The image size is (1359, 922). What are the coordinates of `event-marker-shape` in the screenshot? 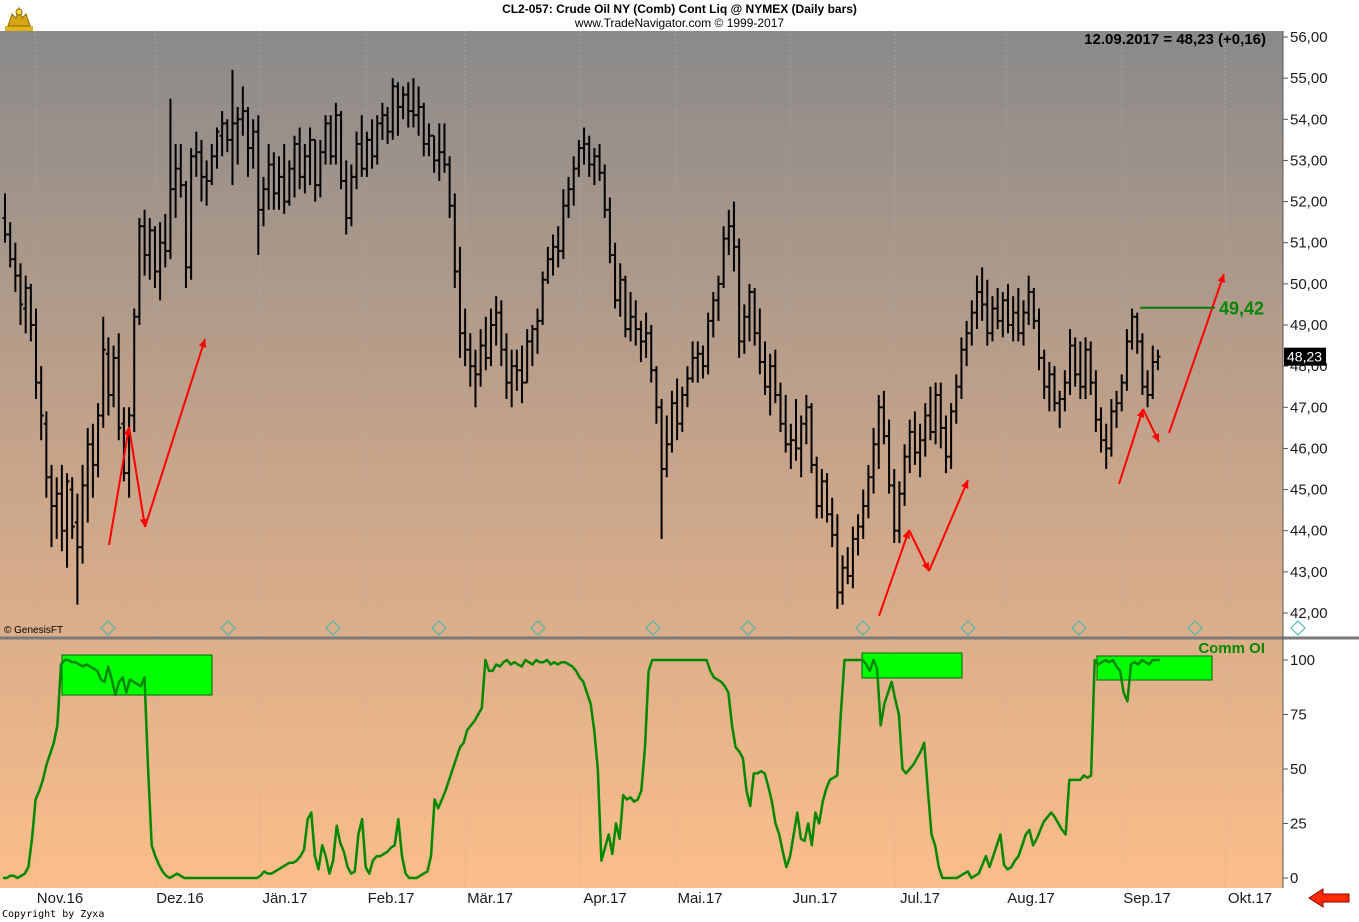 It's located at (538, 628).